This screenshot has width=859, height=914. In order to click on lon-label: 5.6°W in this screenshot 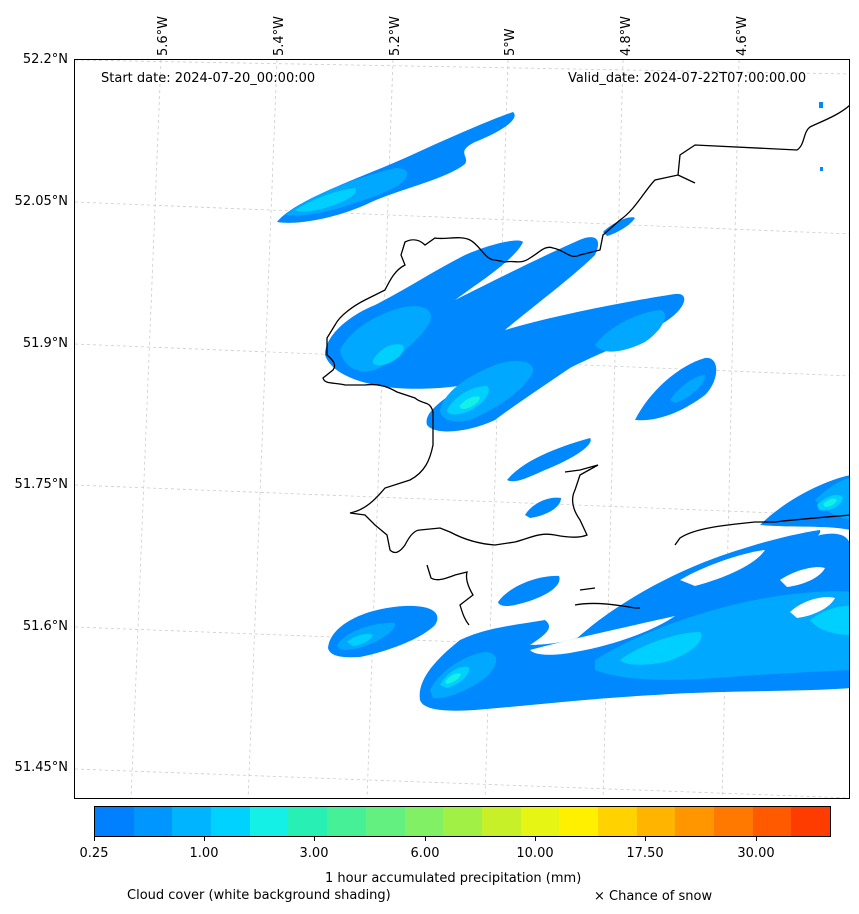, I will do `click(163, 35)`.